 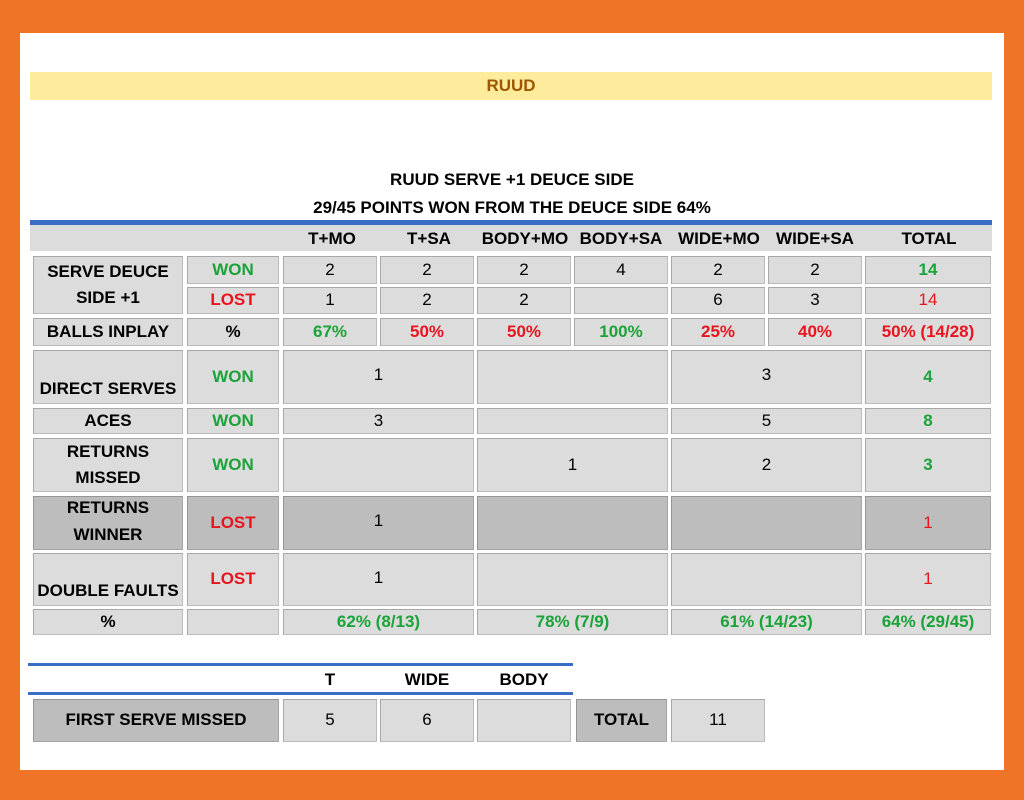 I want to click on lost-value: 6, so click(x=718, y=300).